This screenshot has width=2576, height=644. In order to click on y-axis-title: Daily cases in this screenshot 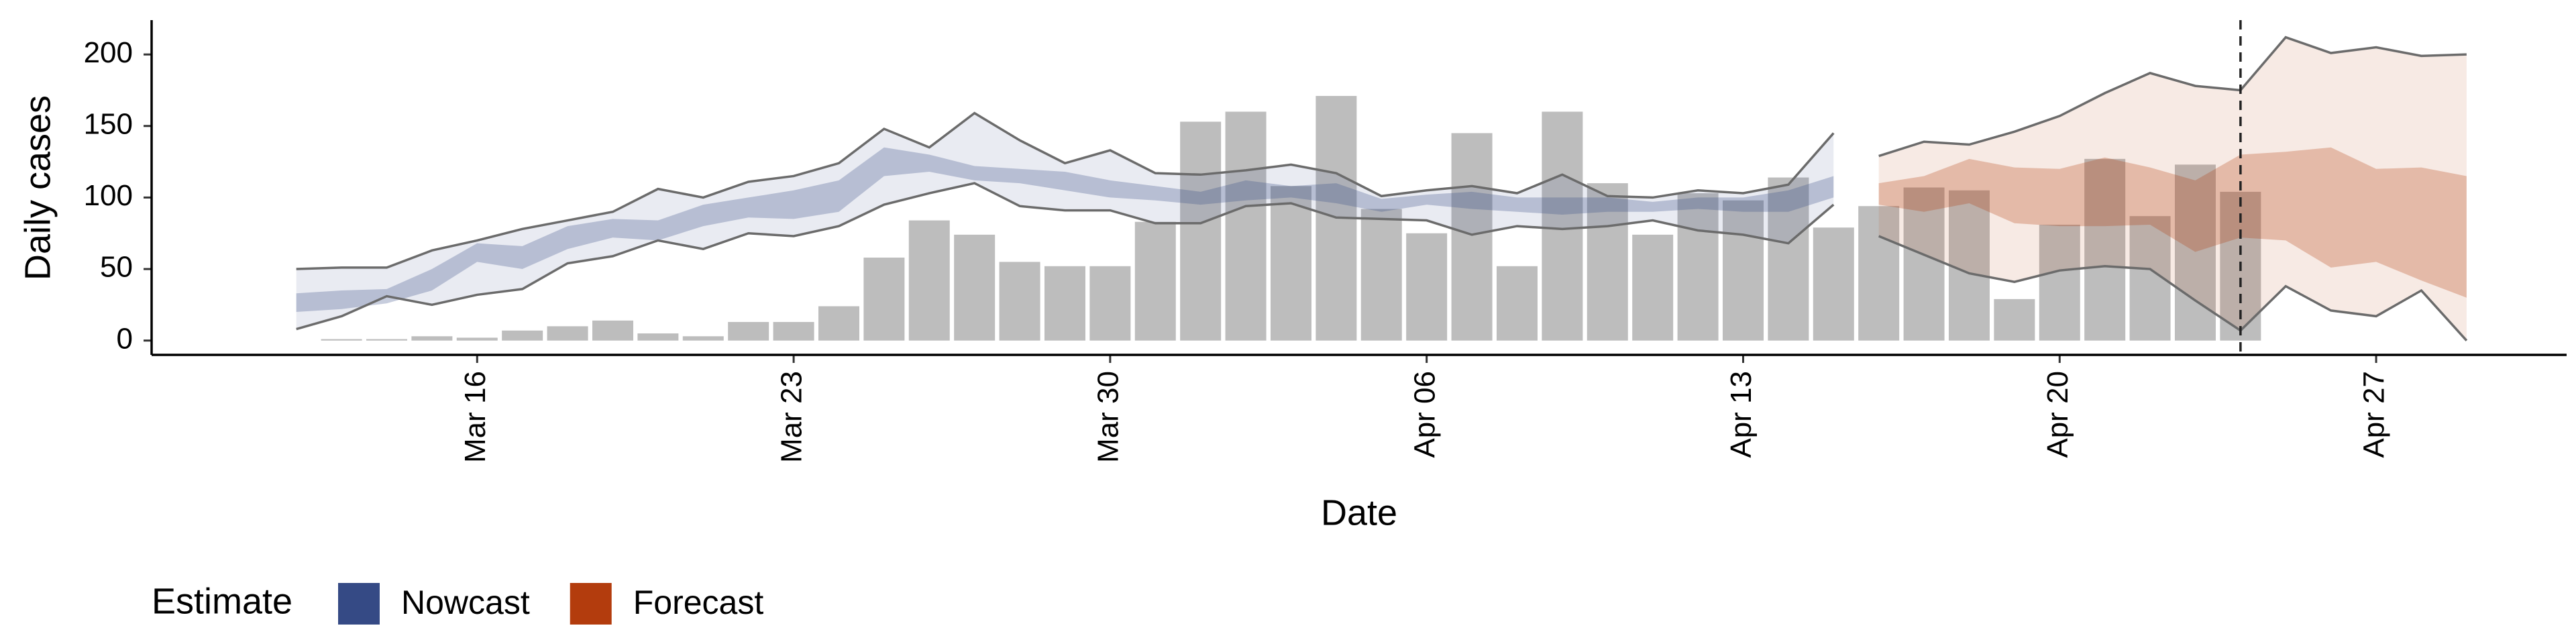, I will do `click(37, 187)`.